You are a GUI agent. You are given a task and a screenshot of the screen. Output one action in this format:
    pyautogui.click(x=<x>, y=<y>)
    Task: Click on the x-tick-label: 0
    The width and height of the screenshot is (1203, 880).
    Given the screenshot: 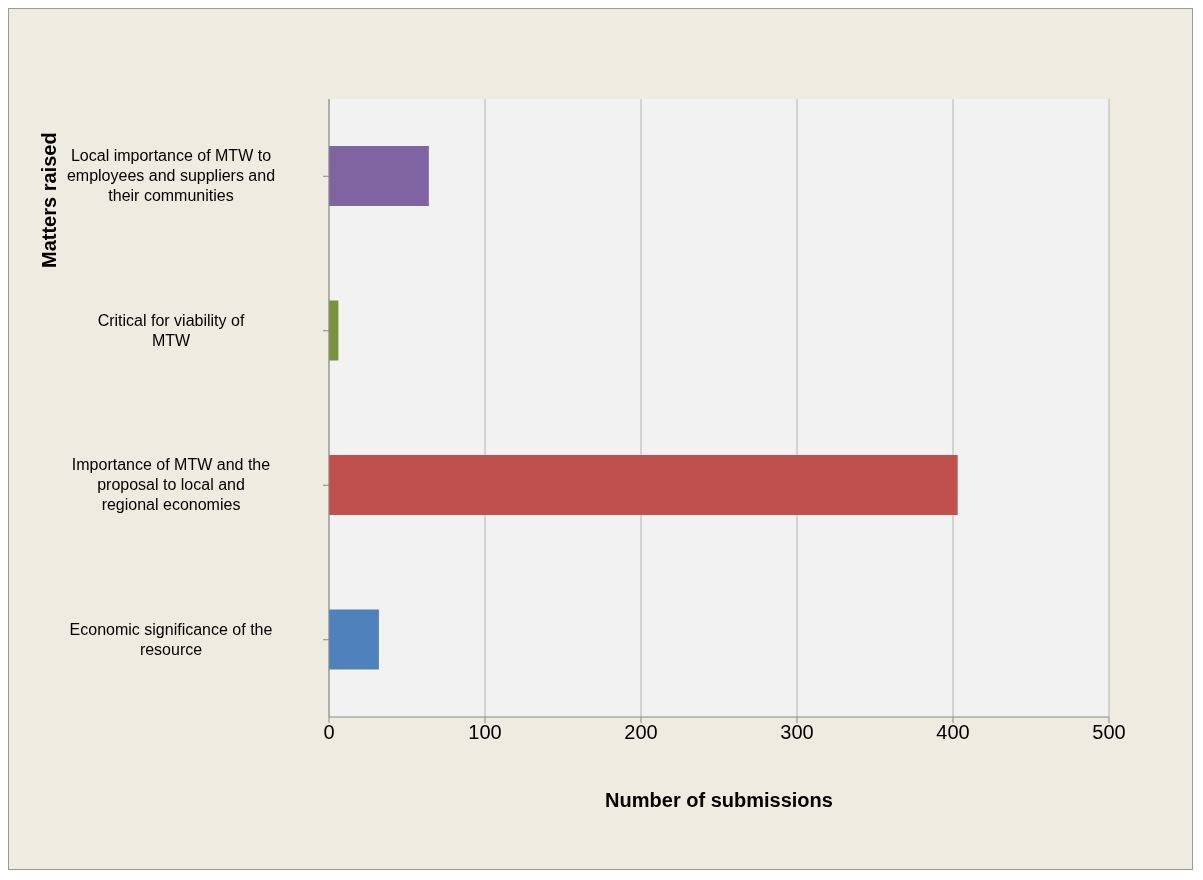 What is the action you would take?
    pyautogui.click(x=329, y=732)
    